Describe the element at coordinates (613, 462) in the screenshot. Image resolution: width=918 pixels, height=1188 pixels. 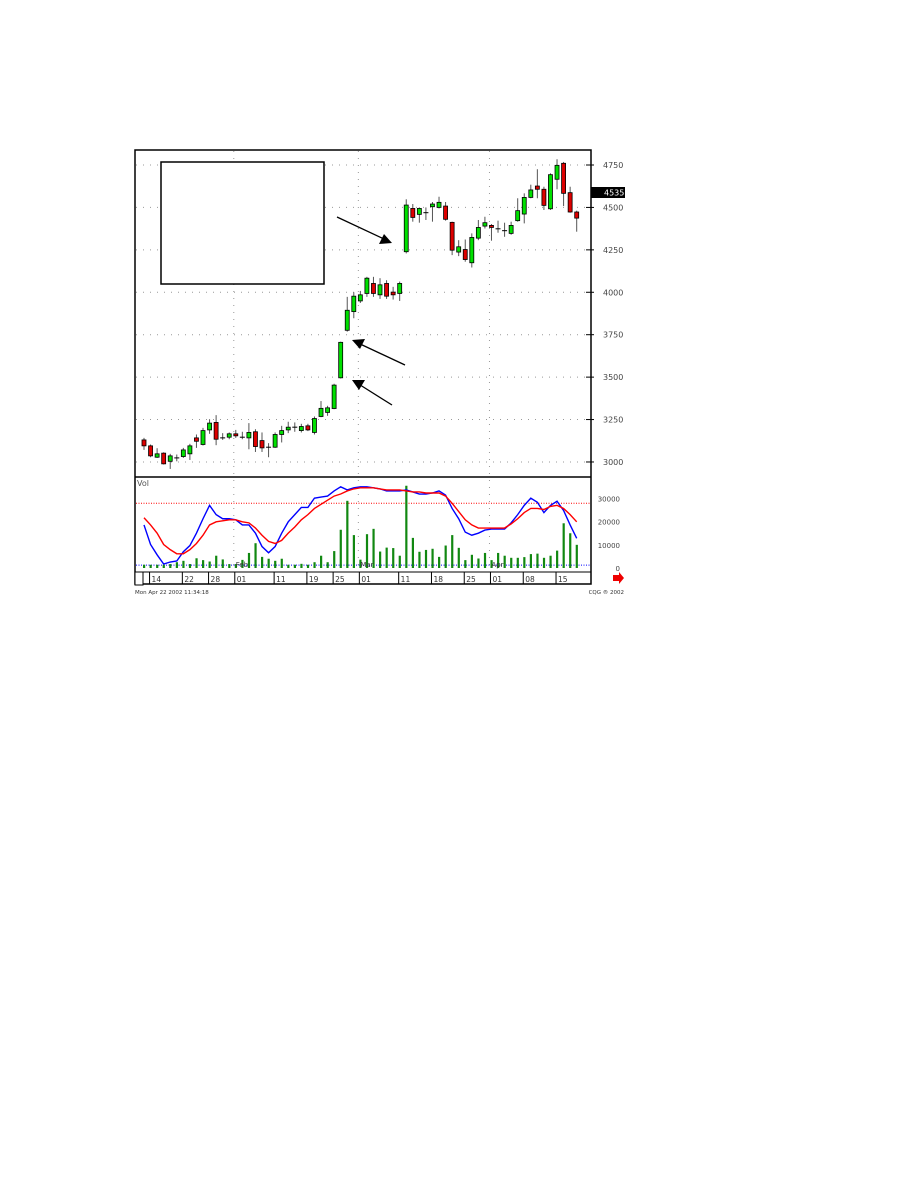
I see `price-tick-label: 3000` at that location.